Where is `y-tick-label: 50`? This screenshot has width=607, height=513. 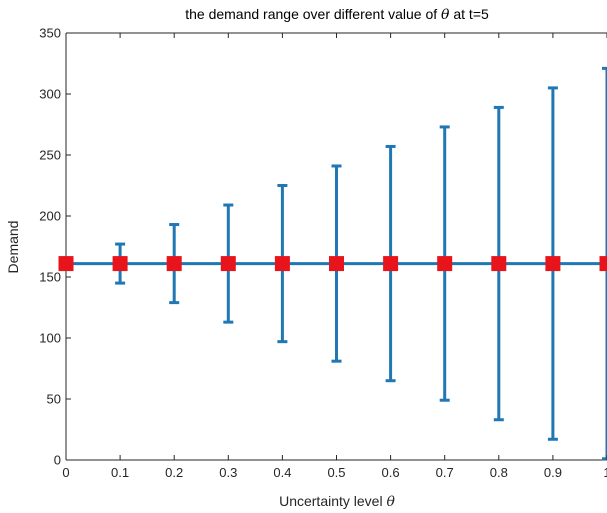
y-tick-label: 50 is located at coordinates (54, 399).